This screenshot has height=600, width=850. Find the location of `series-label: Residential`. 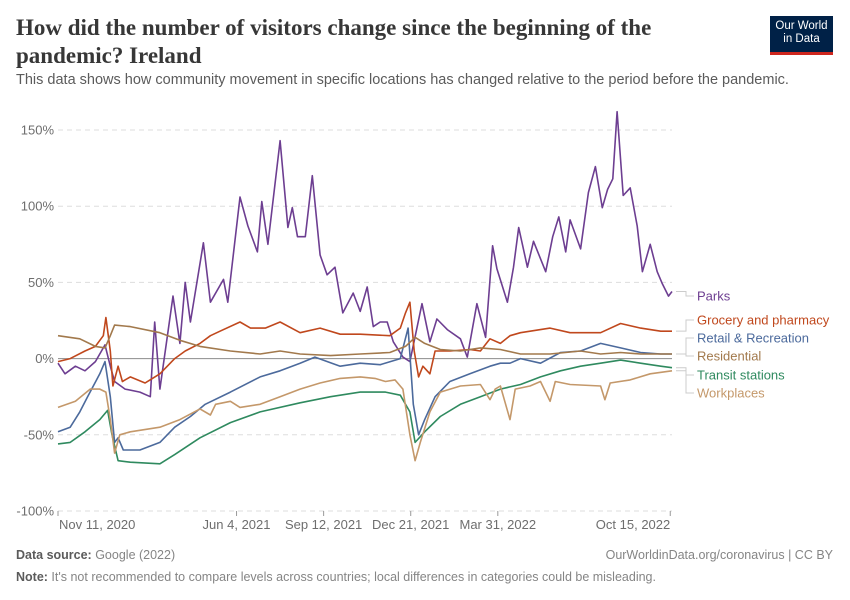

series-label: Residential is located at coordinates (729, 356).